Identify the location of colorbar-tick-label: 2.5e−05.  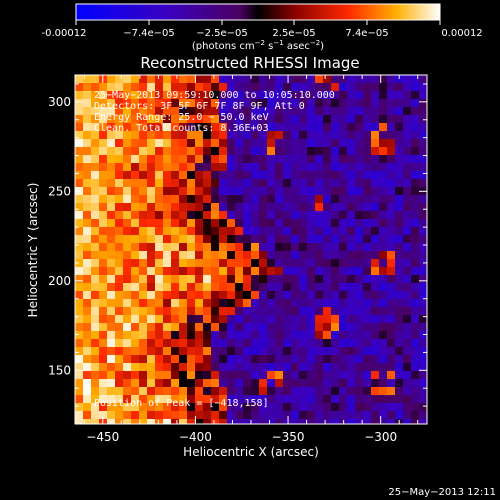
(293, 33).